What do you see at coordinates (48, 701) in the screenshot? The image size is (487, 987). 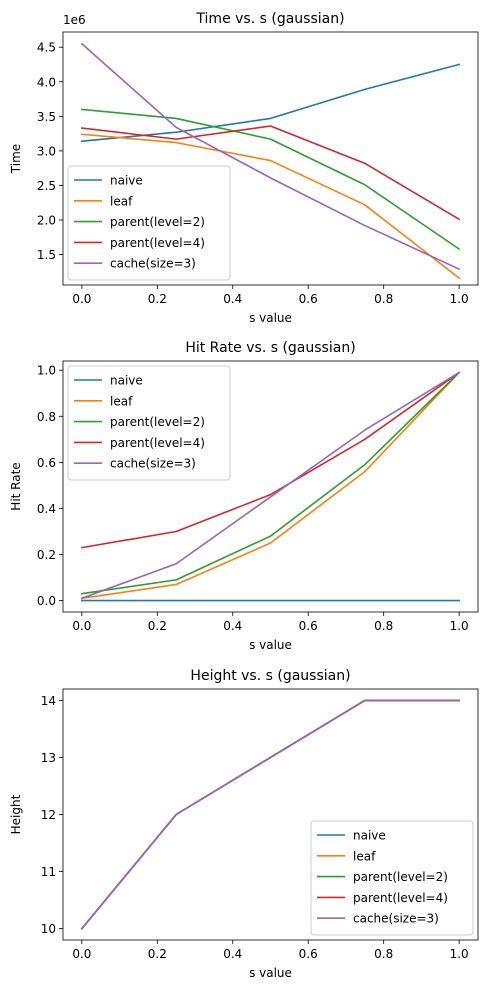 I see `y-tick-label: 14` at bounding box center [48, 701].